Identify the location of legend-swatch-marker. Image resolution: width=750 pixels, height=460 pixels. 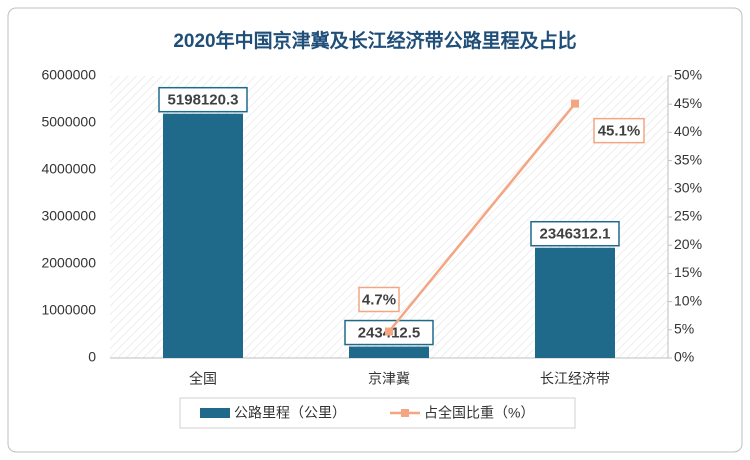
(405, 413).